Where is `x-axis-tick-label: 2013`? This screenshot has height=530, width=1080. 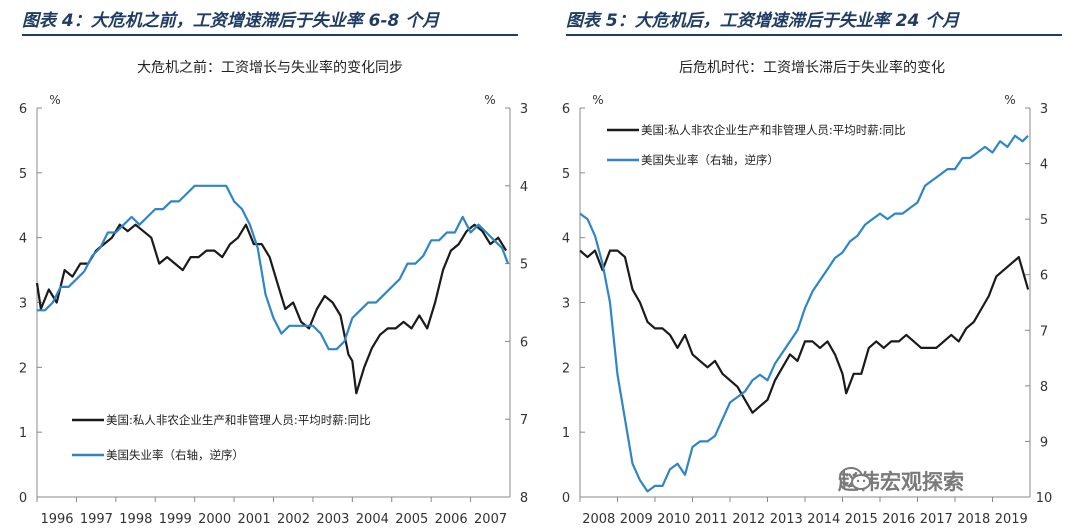
x-axis-tick-label: 2013 is located at coordinates (786, 519).